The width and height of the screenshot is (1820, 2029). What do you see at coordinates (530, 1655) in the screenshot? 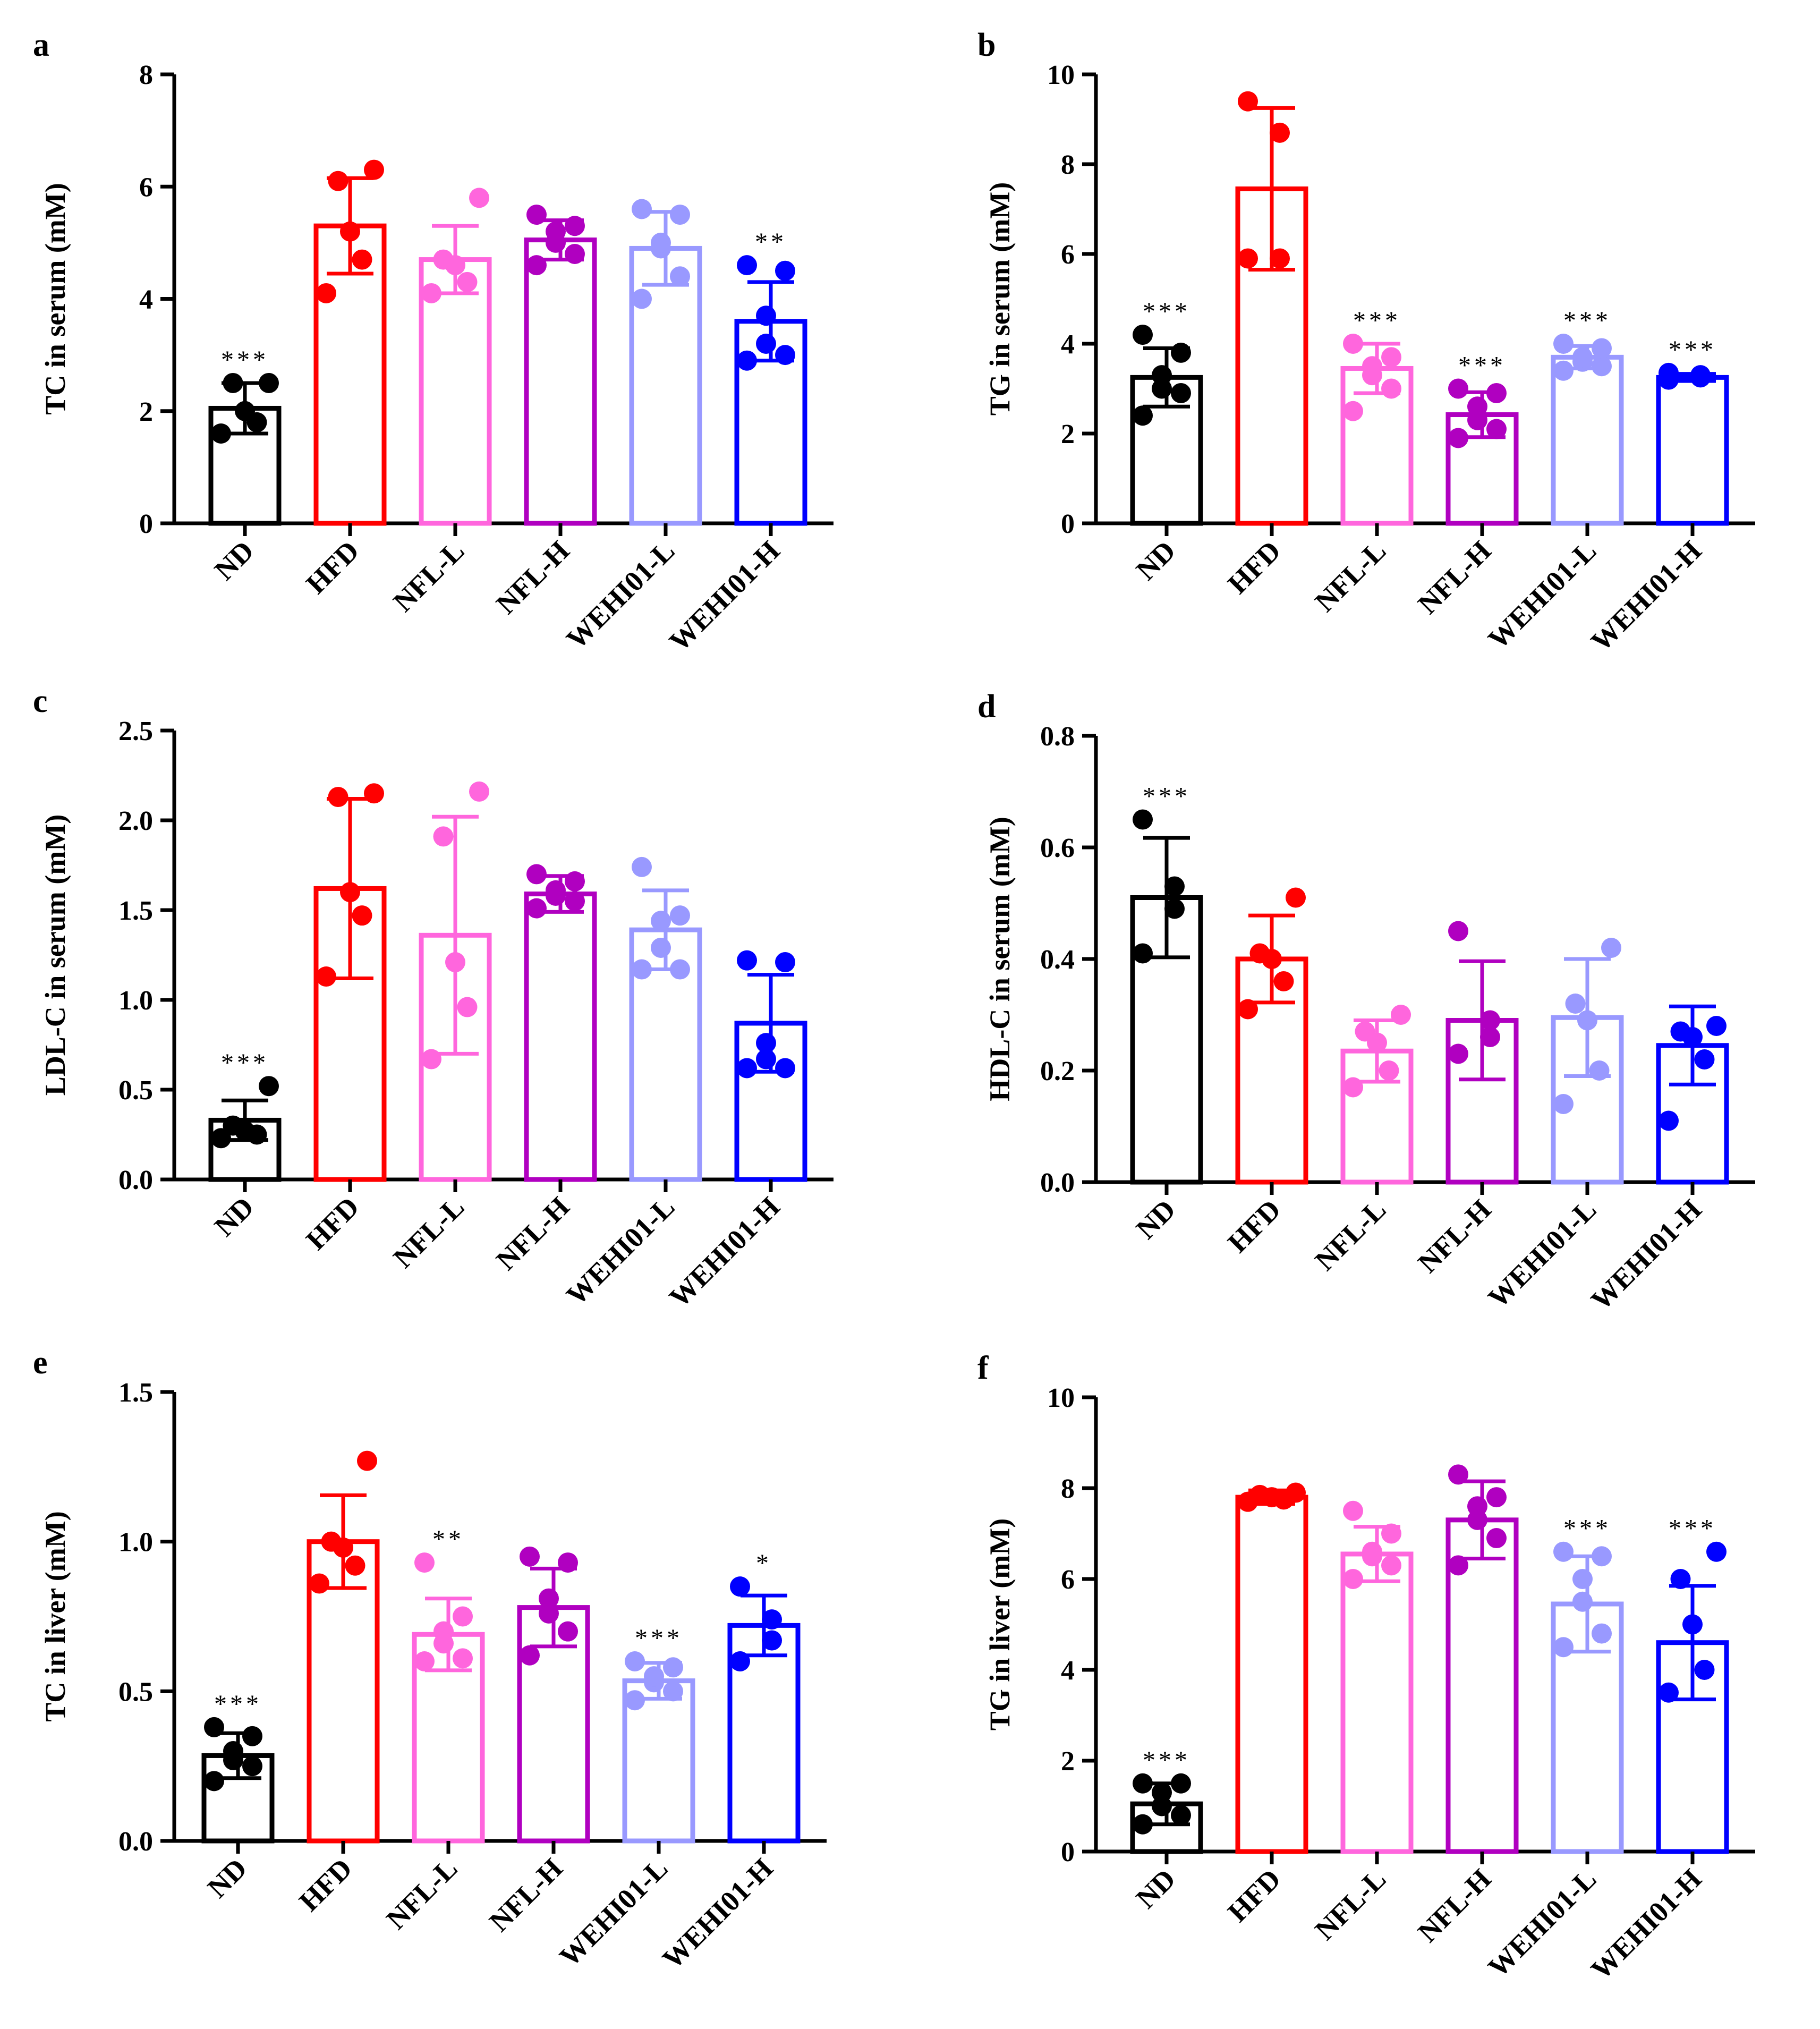
I see `data-point-nfl-h-e` at bounding box center [530, 1655].